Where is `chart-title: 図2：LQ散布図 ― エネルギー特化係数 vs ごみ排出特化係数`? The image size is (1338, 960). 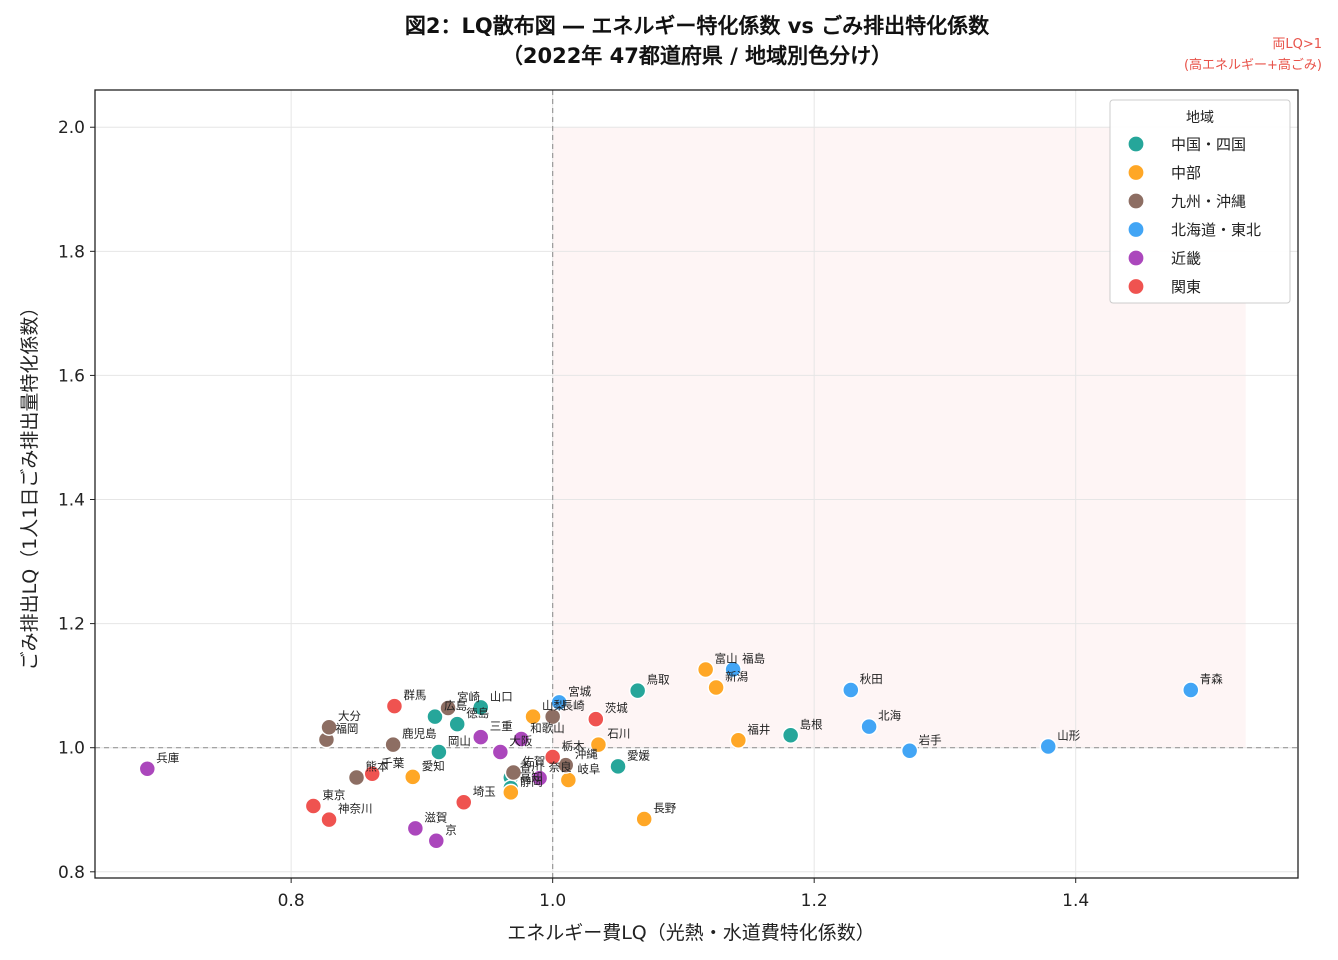
chart-title: 図2：LQ散布図 ― エネルギー特化係数 vs ごみ排出特化係数 is located at coordinates (697, 26).